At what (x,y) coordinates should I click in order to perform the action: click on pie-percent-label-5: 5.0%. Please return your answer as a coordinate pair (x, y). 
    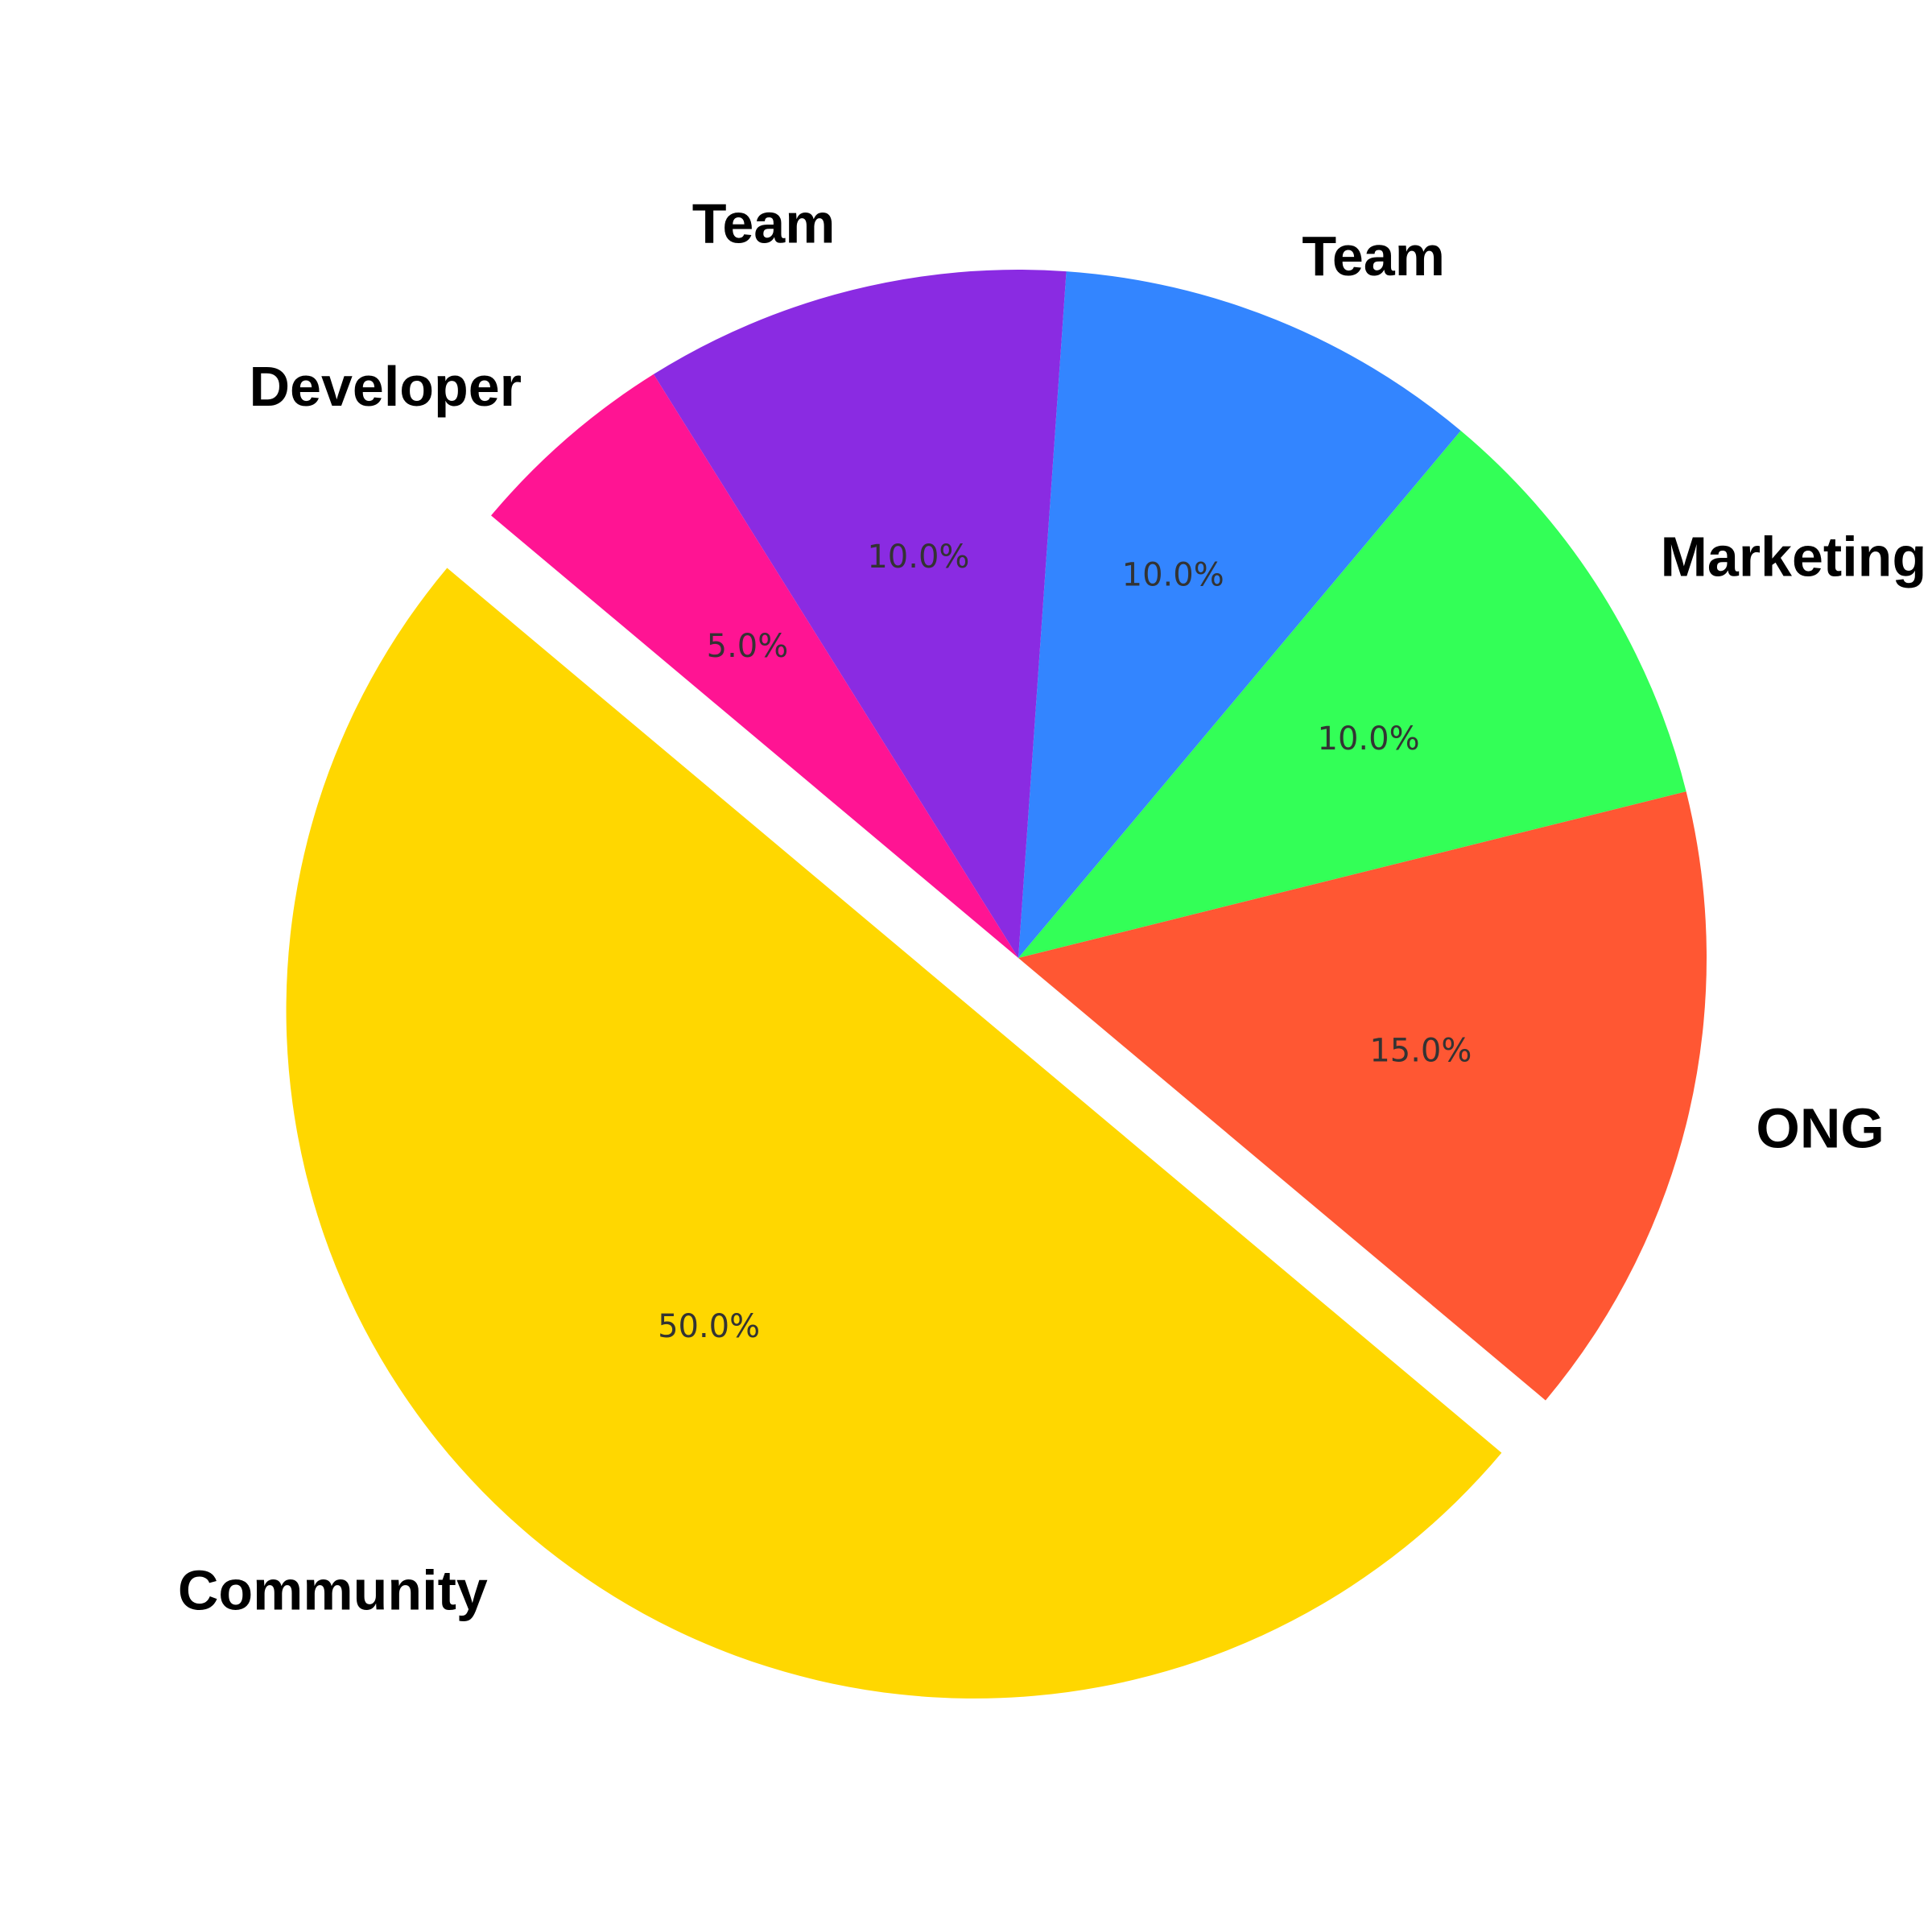
    Looking at the image, I should click on (748, 646).